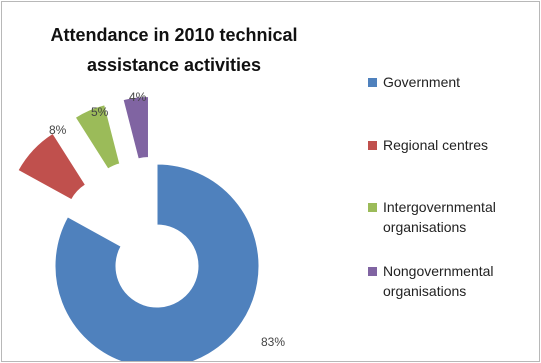 This screenshot has height=363, width=541. Describe the element at coordinates (138, 97) in the screenshot. I see `data-label-nongovernmental: 4%` at that location.